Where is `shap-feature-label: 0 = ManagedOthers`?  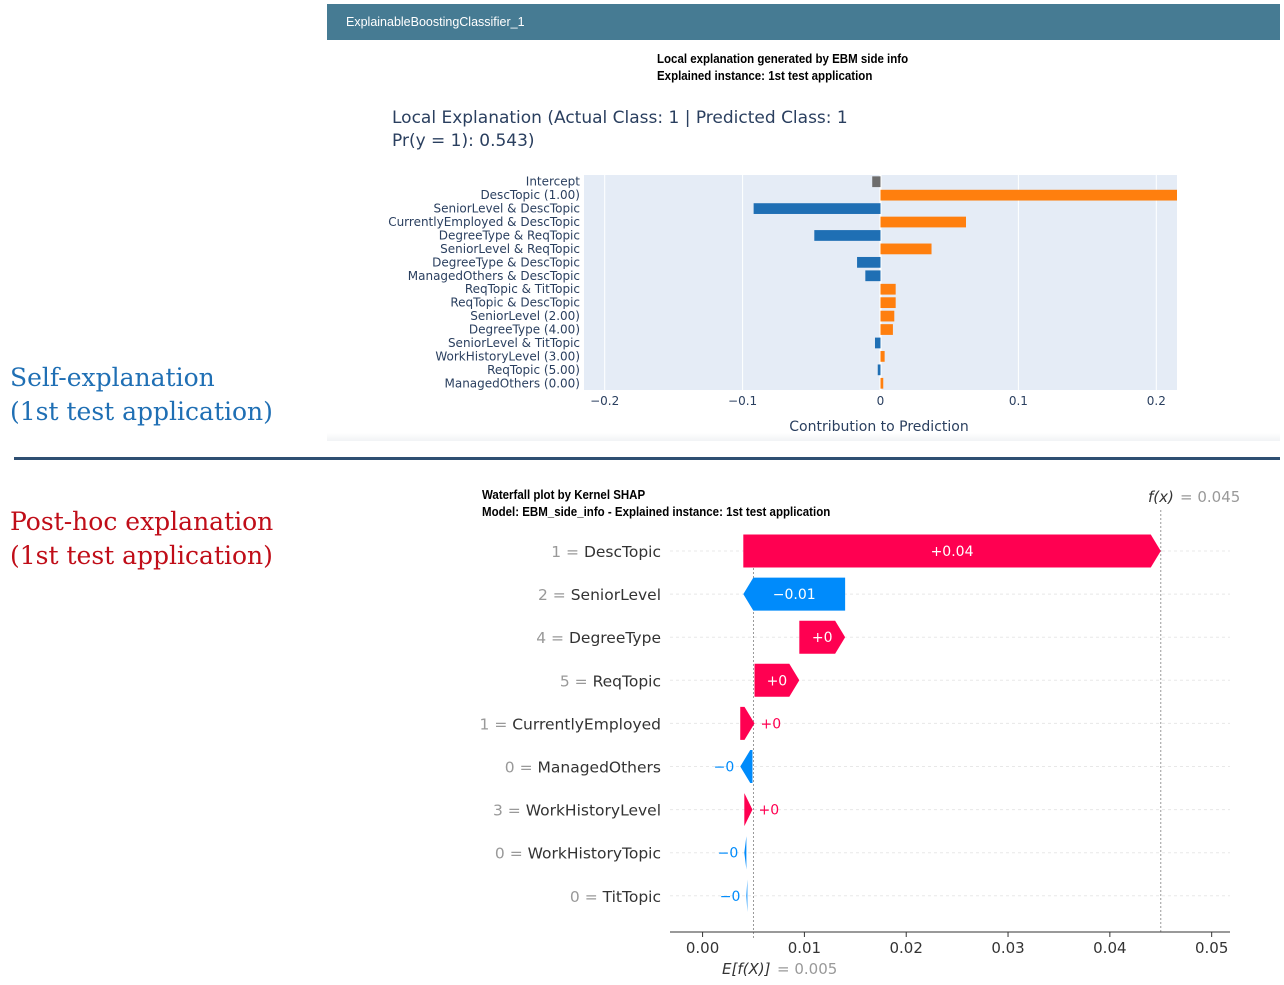 shap-feature-label: 0 = ManagedOthers is located at coordinates (583, 768).